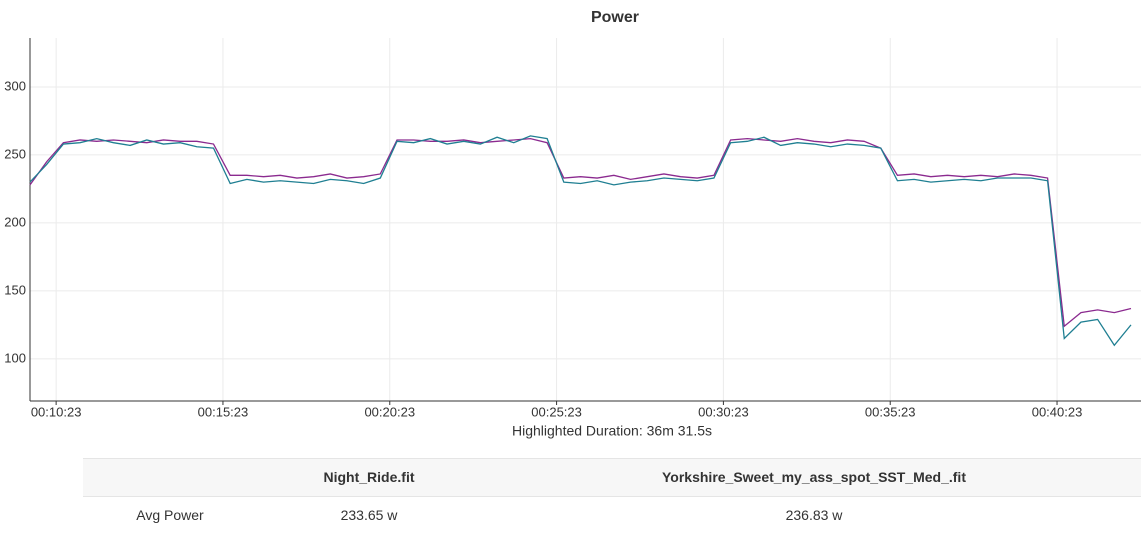 The width and height of the screenshot is (1141, 552). Describe the element at coordinates (15, 221) in the screenshot. I see `y-tick-label: 200` at that location.